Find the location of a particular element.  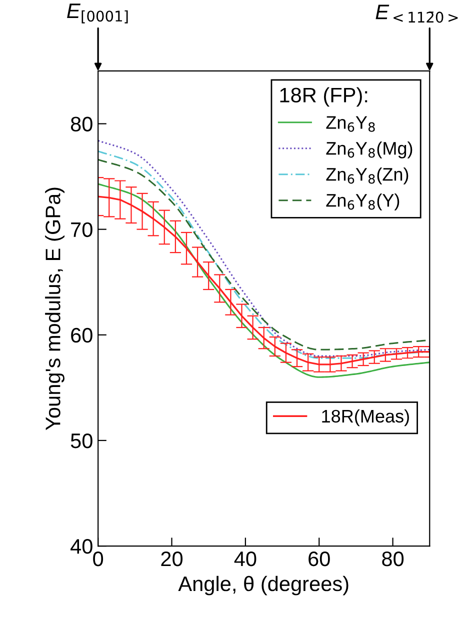

x-tick-label: 80 is located at coordinates (393, 558).